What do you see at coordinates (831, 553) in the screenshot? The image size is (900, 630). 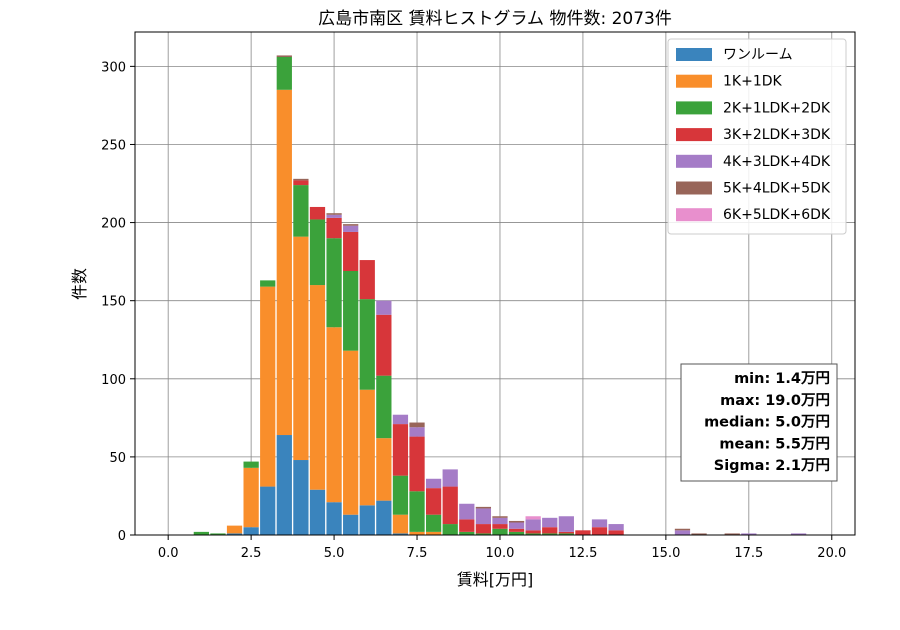 I see `x-tick-label: 20.0` at bounding box center [831, 553].